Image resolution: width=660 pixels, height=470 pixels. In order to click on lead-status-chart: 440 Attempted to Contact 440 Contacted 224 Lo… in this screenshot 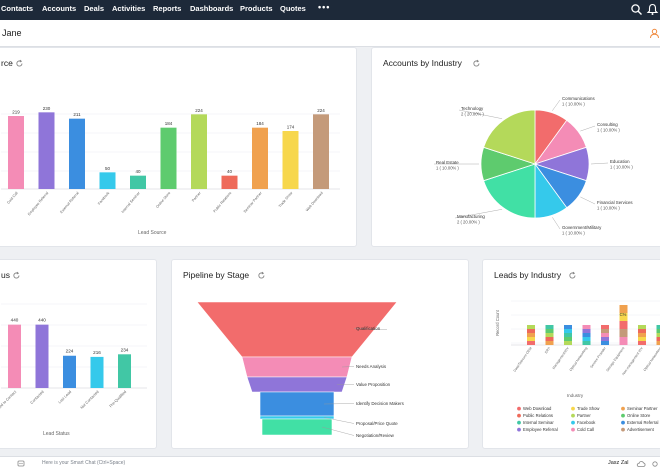, I will do `click(73, 360)`.